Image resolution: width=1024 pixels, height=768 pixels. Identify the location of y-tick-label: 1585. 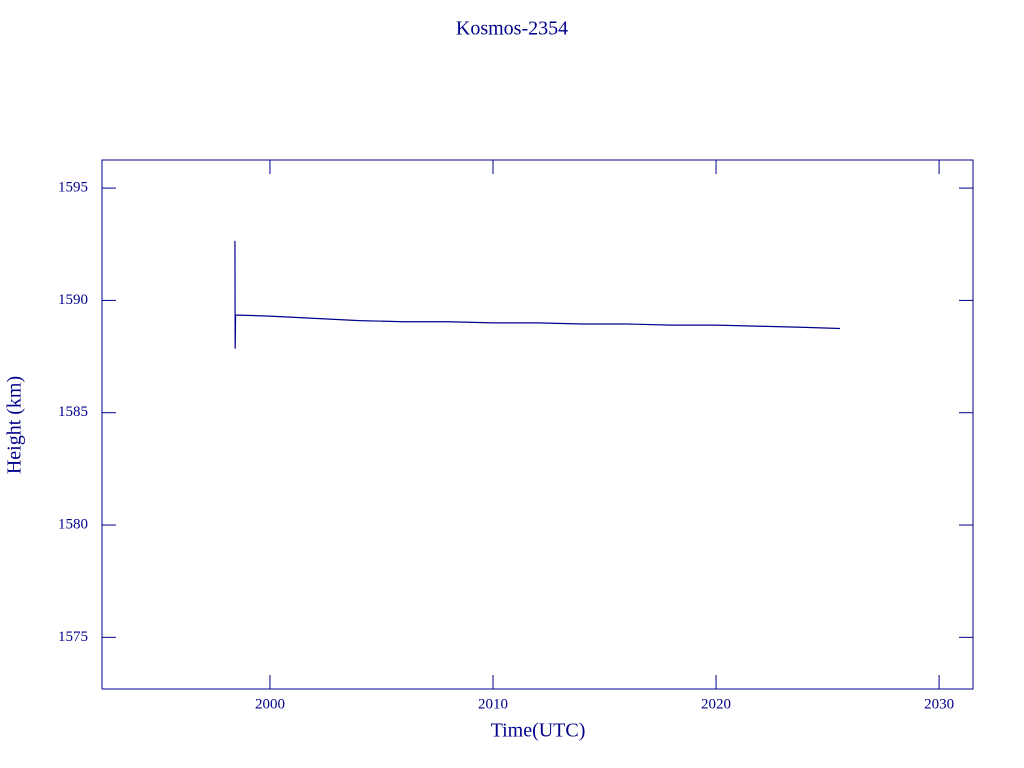
(73, 412).